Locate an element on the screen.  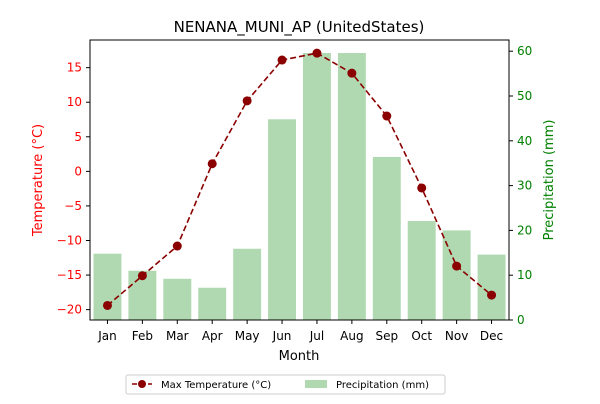
temperature-point-oct is located at coordinates (422, 188).